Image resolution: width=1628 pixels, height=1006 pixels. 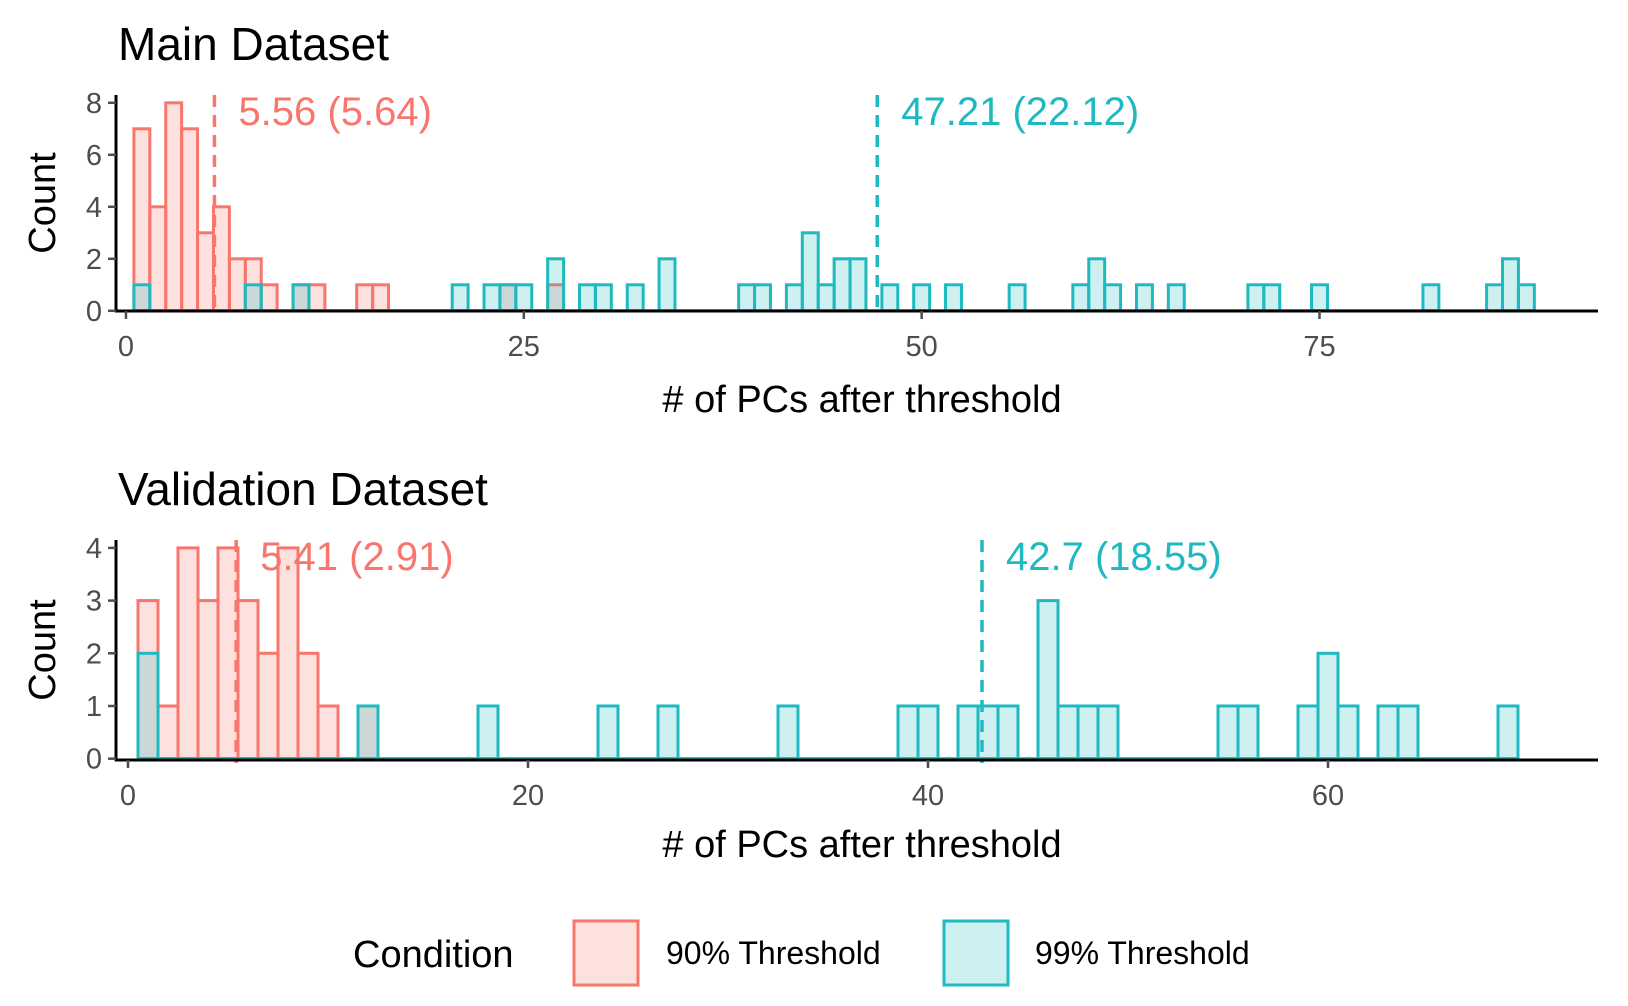 What do you see at coordinates (834, 272) in the screenshot?
I see `series-99-threshold` at bounding box center [834, 272].